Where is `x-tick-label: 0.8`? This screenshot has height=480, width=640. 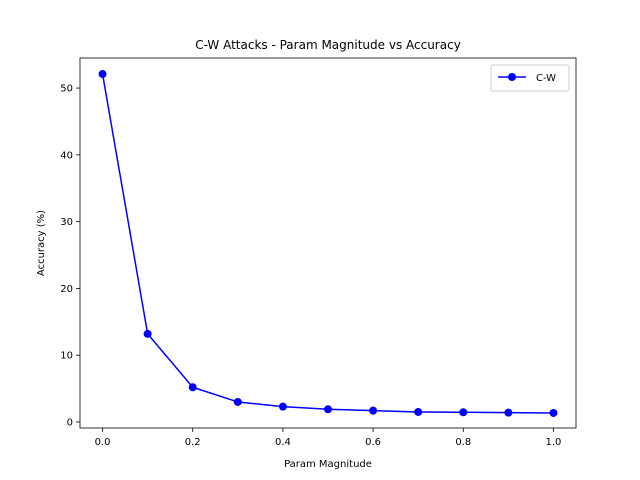 x-tick-label: 0.8 is located at coordinates (463, 442).